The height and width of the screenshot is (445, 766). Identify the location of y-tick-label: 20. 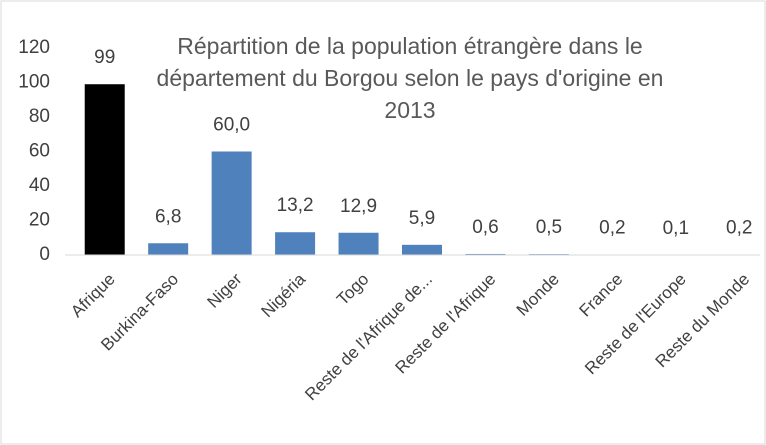
(39, 220).